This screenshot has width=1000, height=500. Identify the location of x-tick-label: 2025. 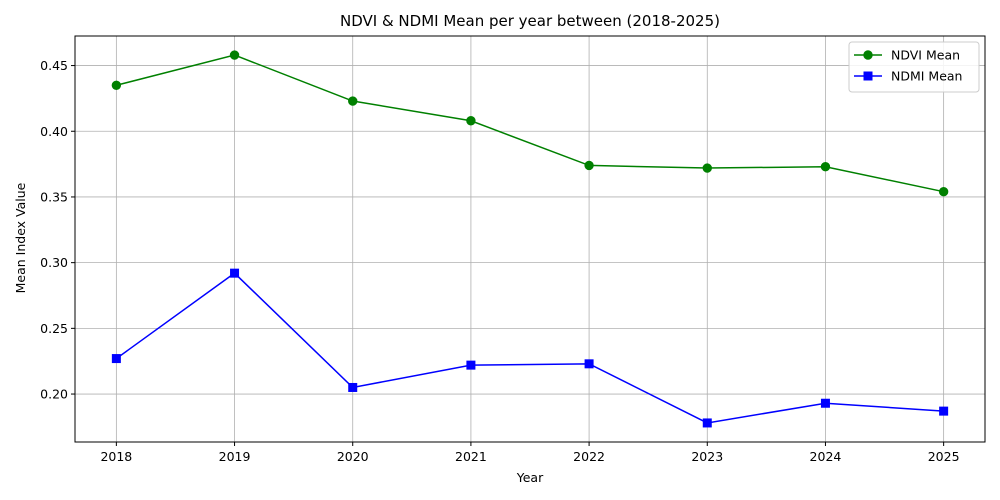
(944, 456).